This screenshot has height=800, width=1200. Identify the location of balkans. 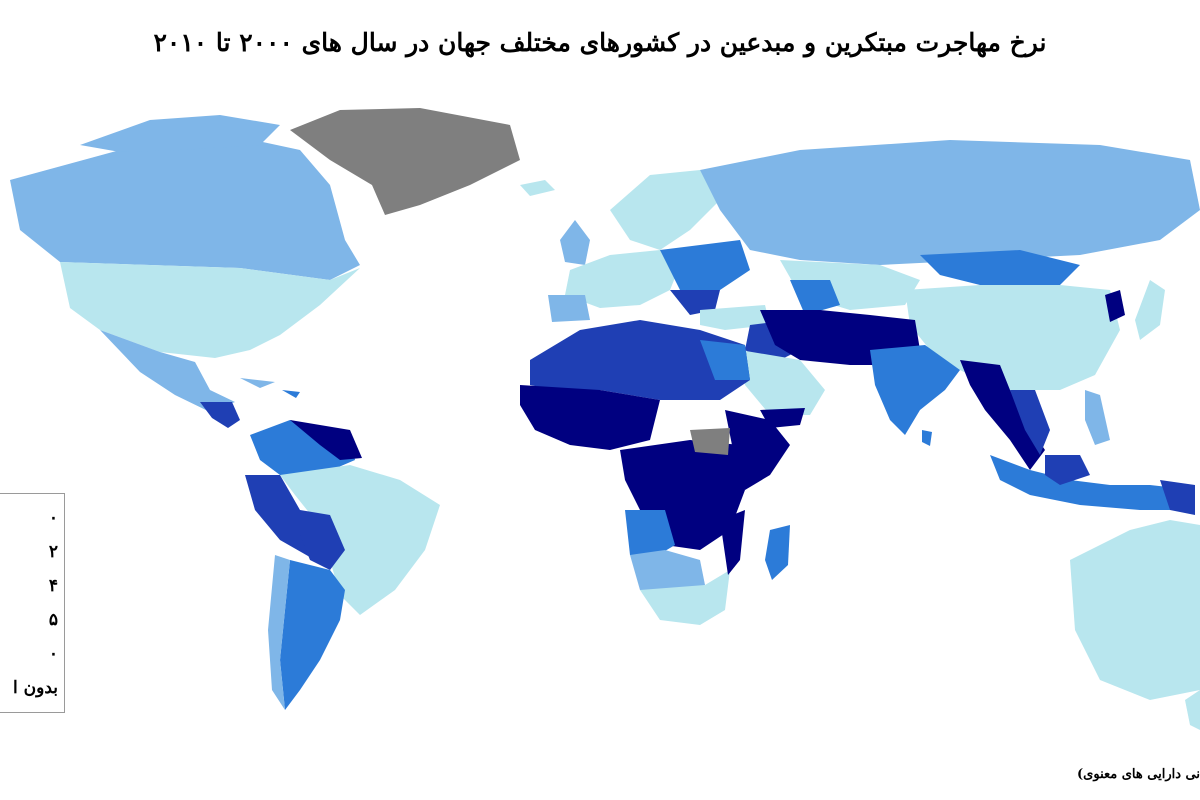
(695, 302).